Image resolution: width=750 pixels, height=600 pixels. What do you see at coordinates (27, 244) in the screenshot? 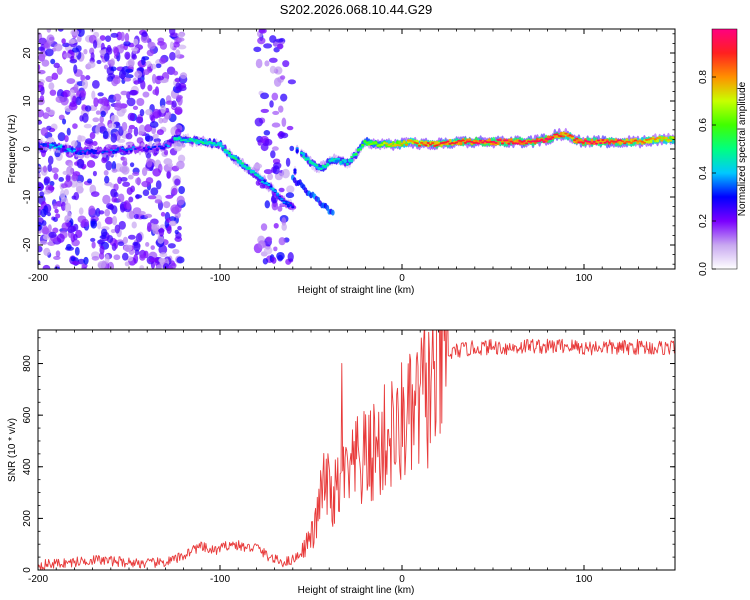
I see `y-tick-label: -20` at bounding box center [27, 244].